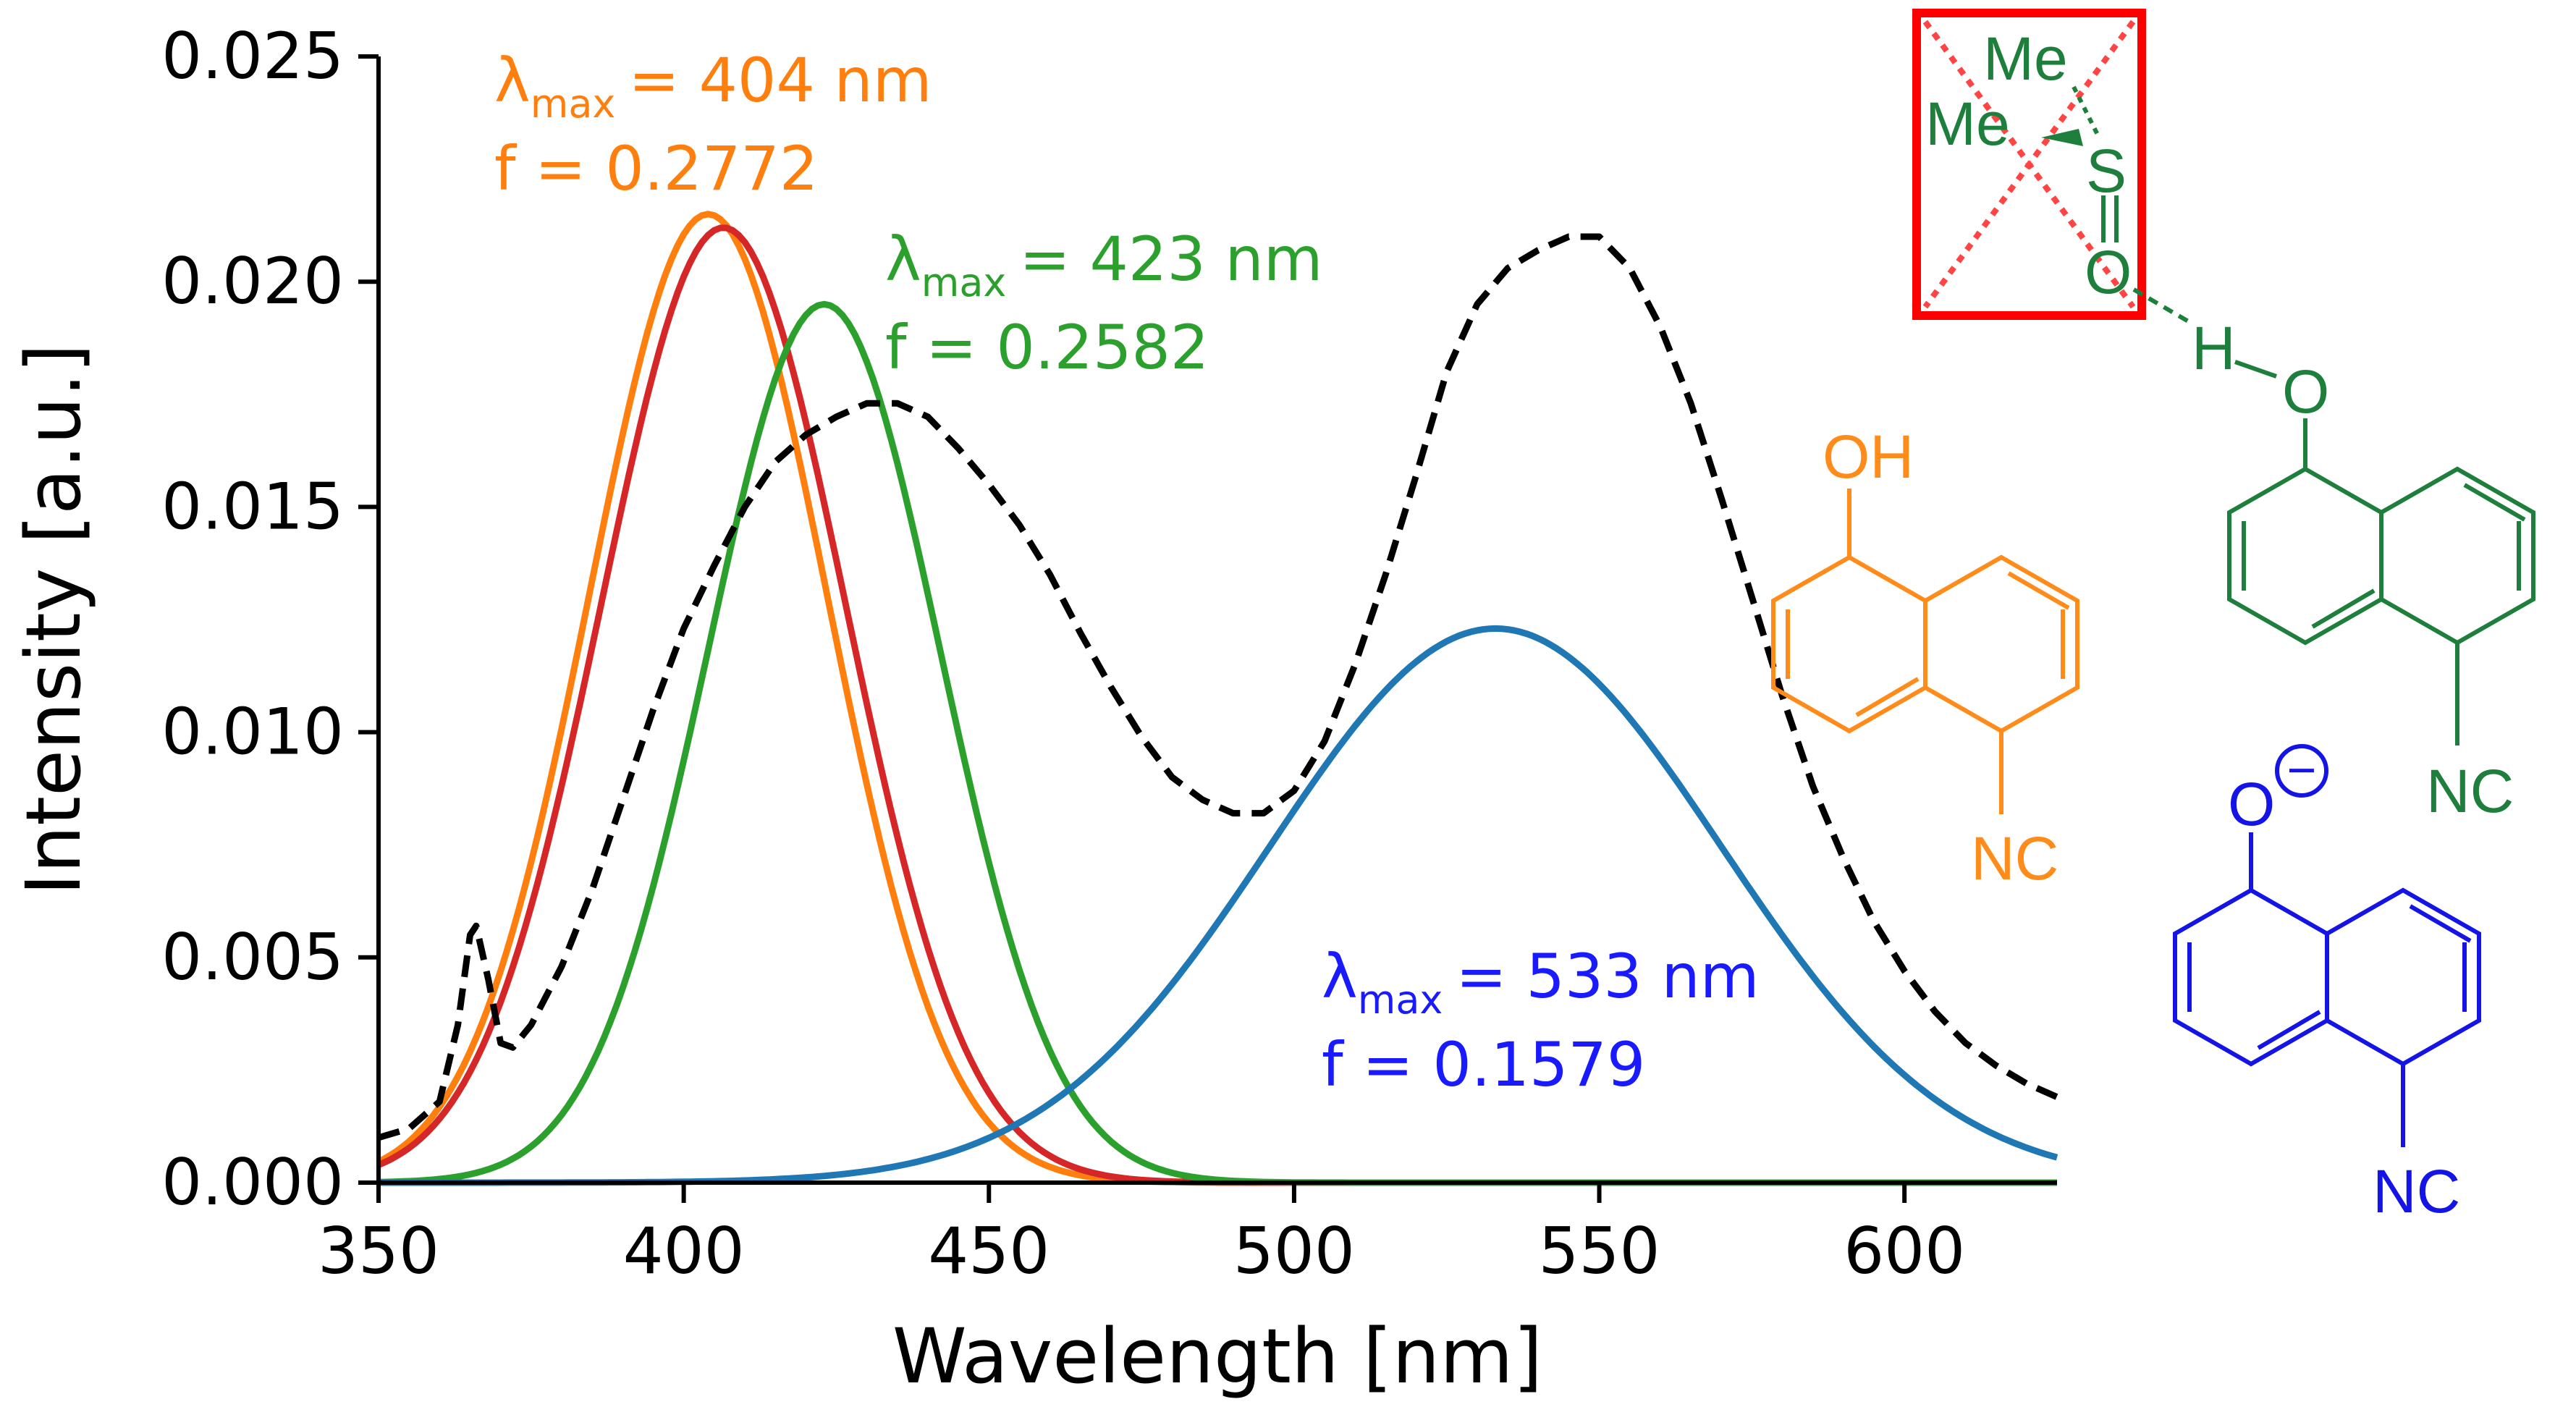 The width and height of the screenshot is (2576, 1407). What do you see at coordinates (780, 80) in the screenshot?
I see `lambda-value: = 404 nm` at bounding box center [780, 80].